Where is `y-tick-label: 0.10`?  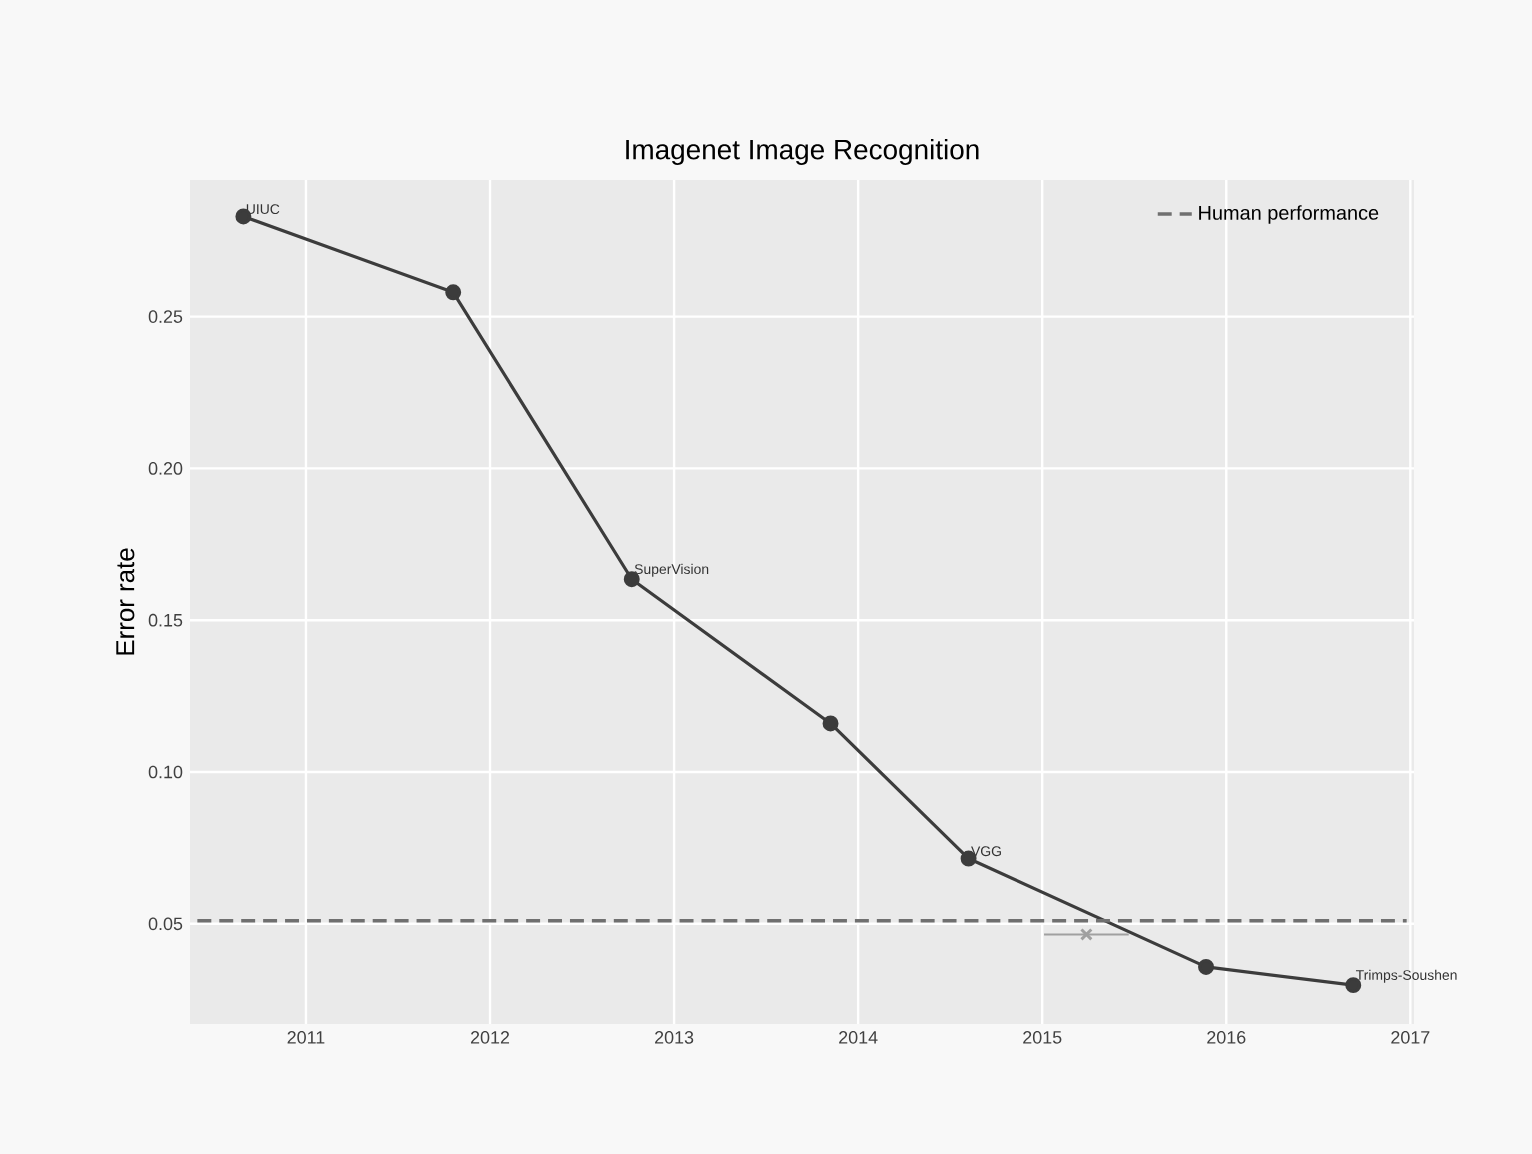 y-tick-label: 0.10 is located at coordinates (165, 772).